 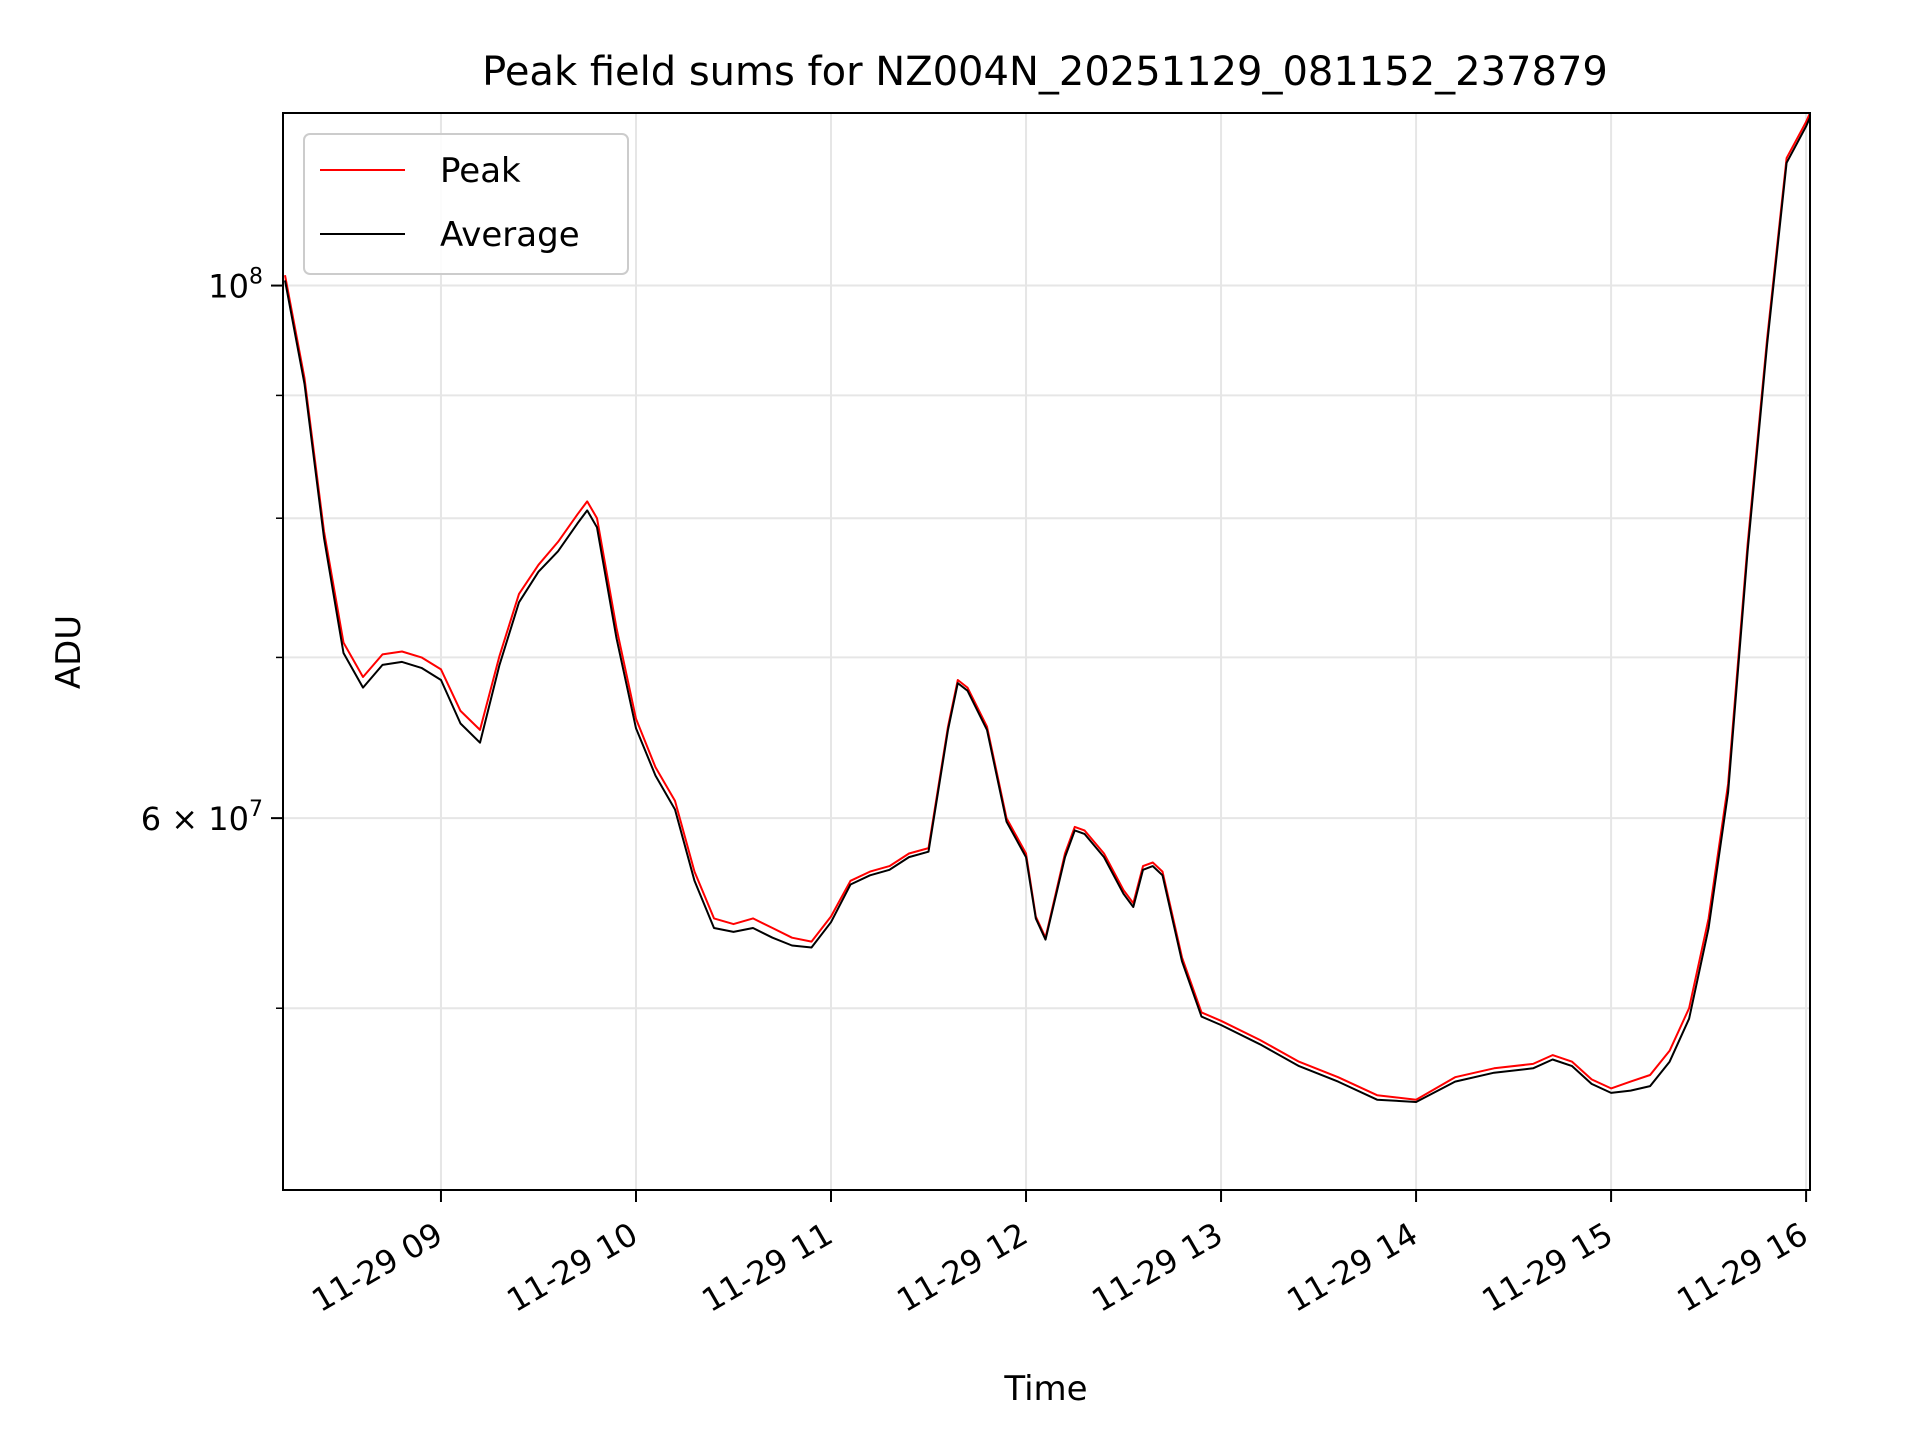 I want to click on legend: Peak Average, so click(x=466, y=204).